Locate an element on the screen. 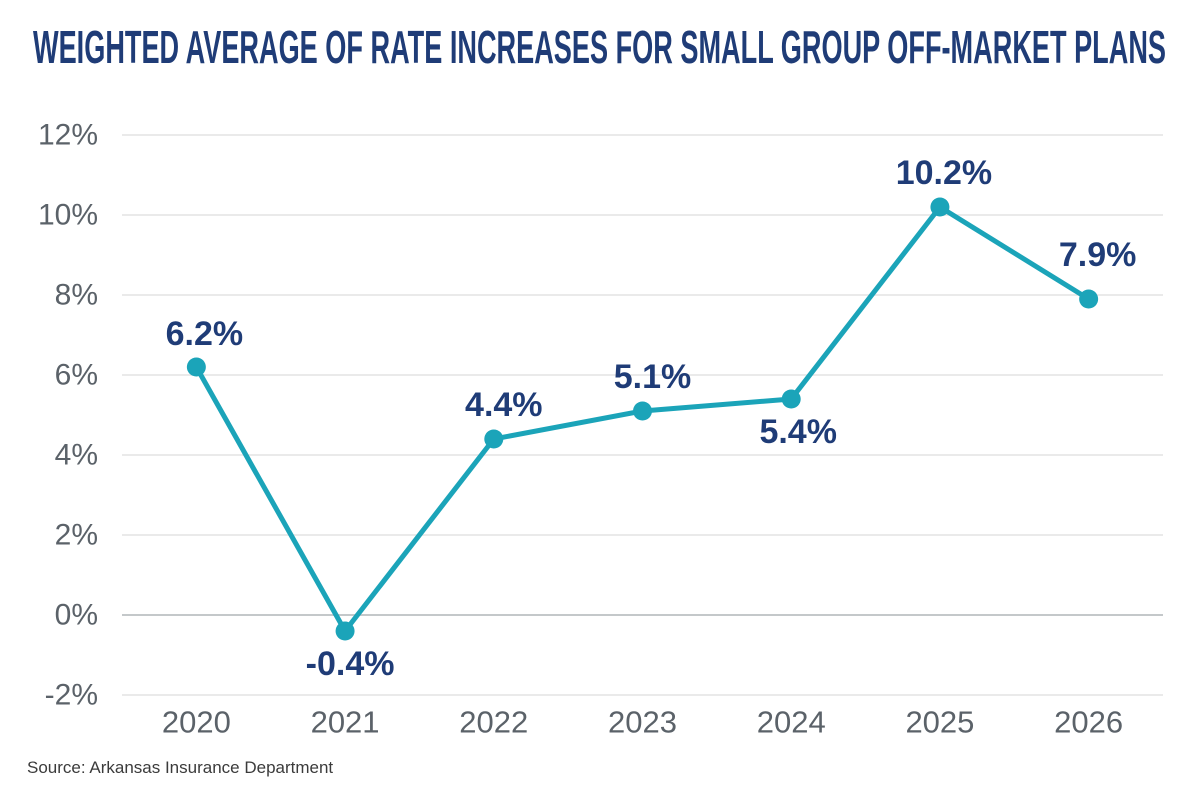 The height and width of the screenshot is (800, 1200). x-axis-label: 2024 is located at coordinates (791, 722).